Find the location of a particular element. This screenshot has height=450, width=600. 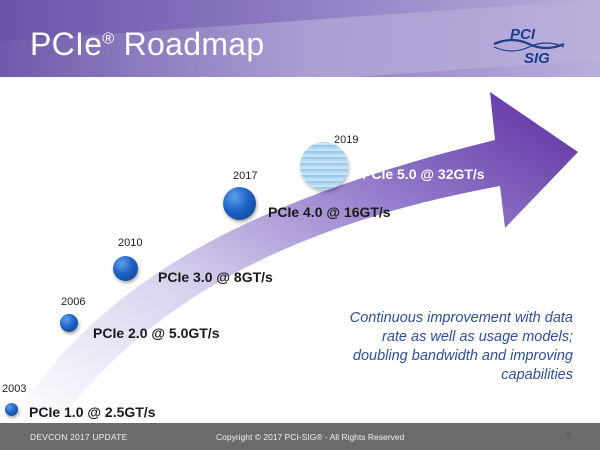

title-text-rest: Roadmap is located at coordinates (189, 44).